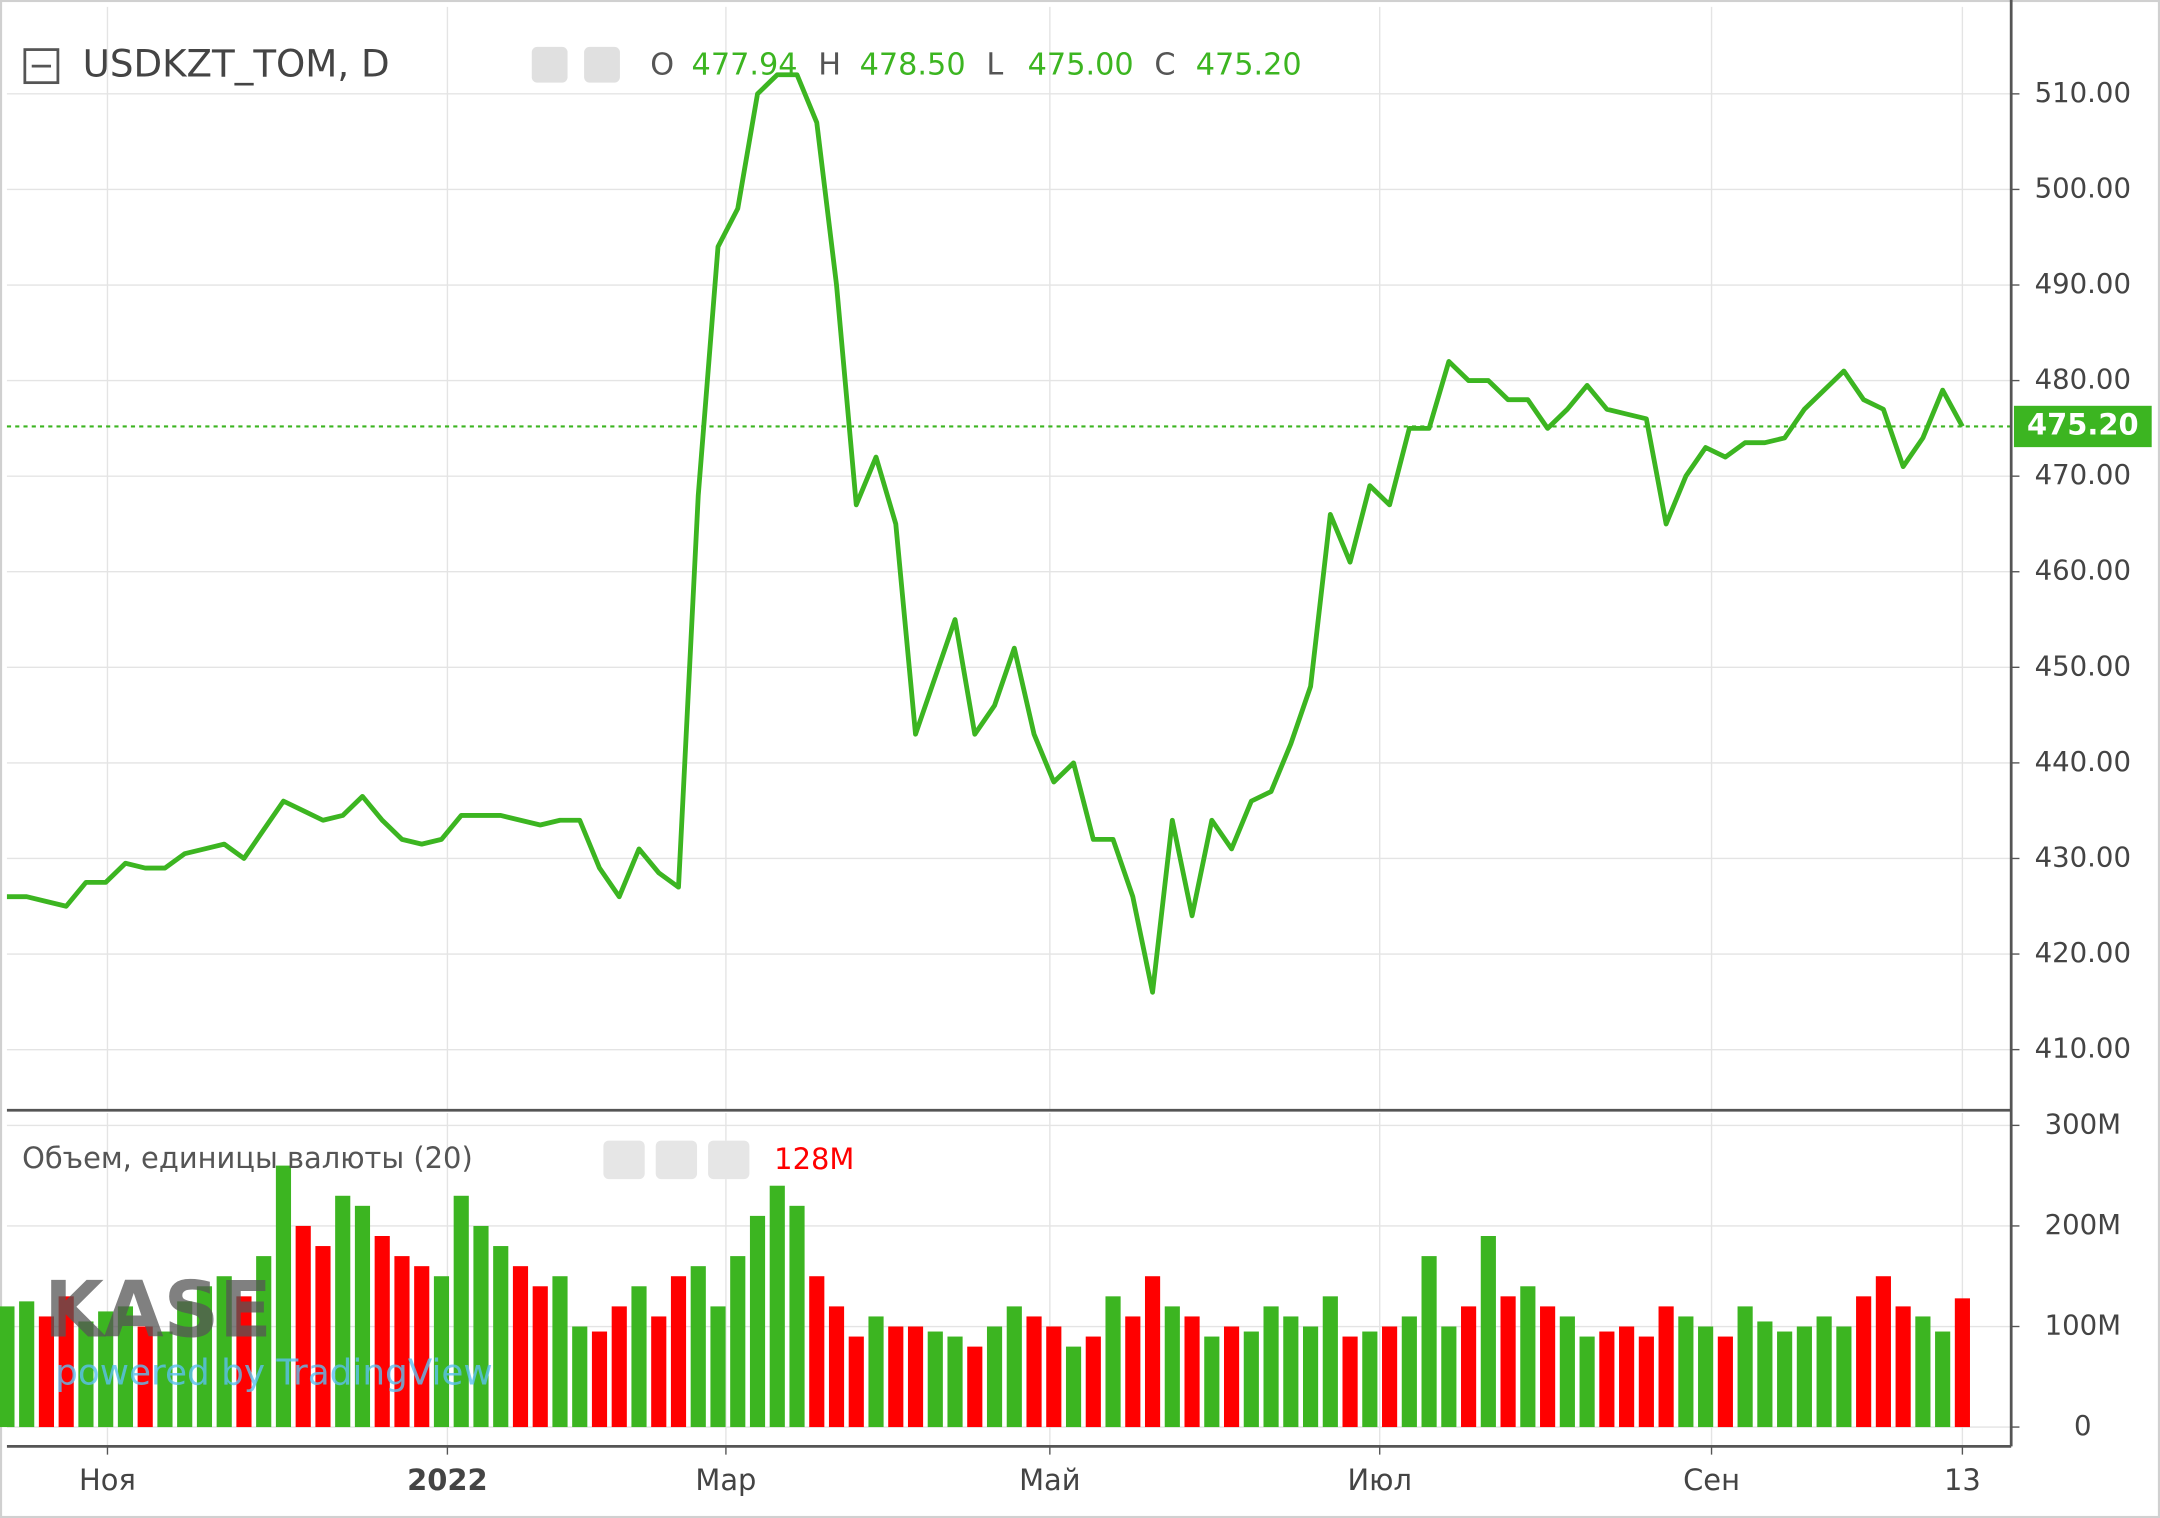 The width and height of the screenshot is (2160, 1518). Describe the element at coordinates (1249, 65) in the screenshot. I see `ohlc-value: 475.20` at that location.